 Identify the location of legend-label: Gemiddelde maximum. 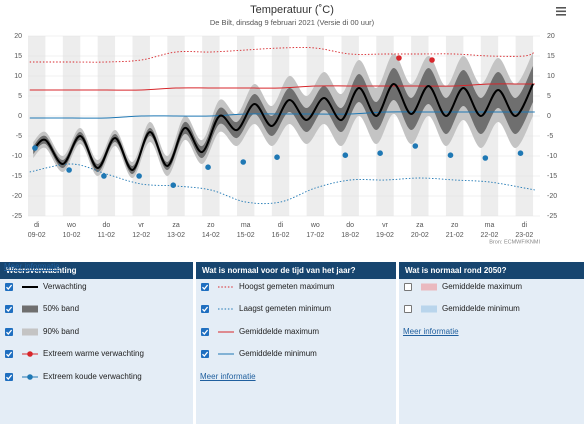
(482, 286).